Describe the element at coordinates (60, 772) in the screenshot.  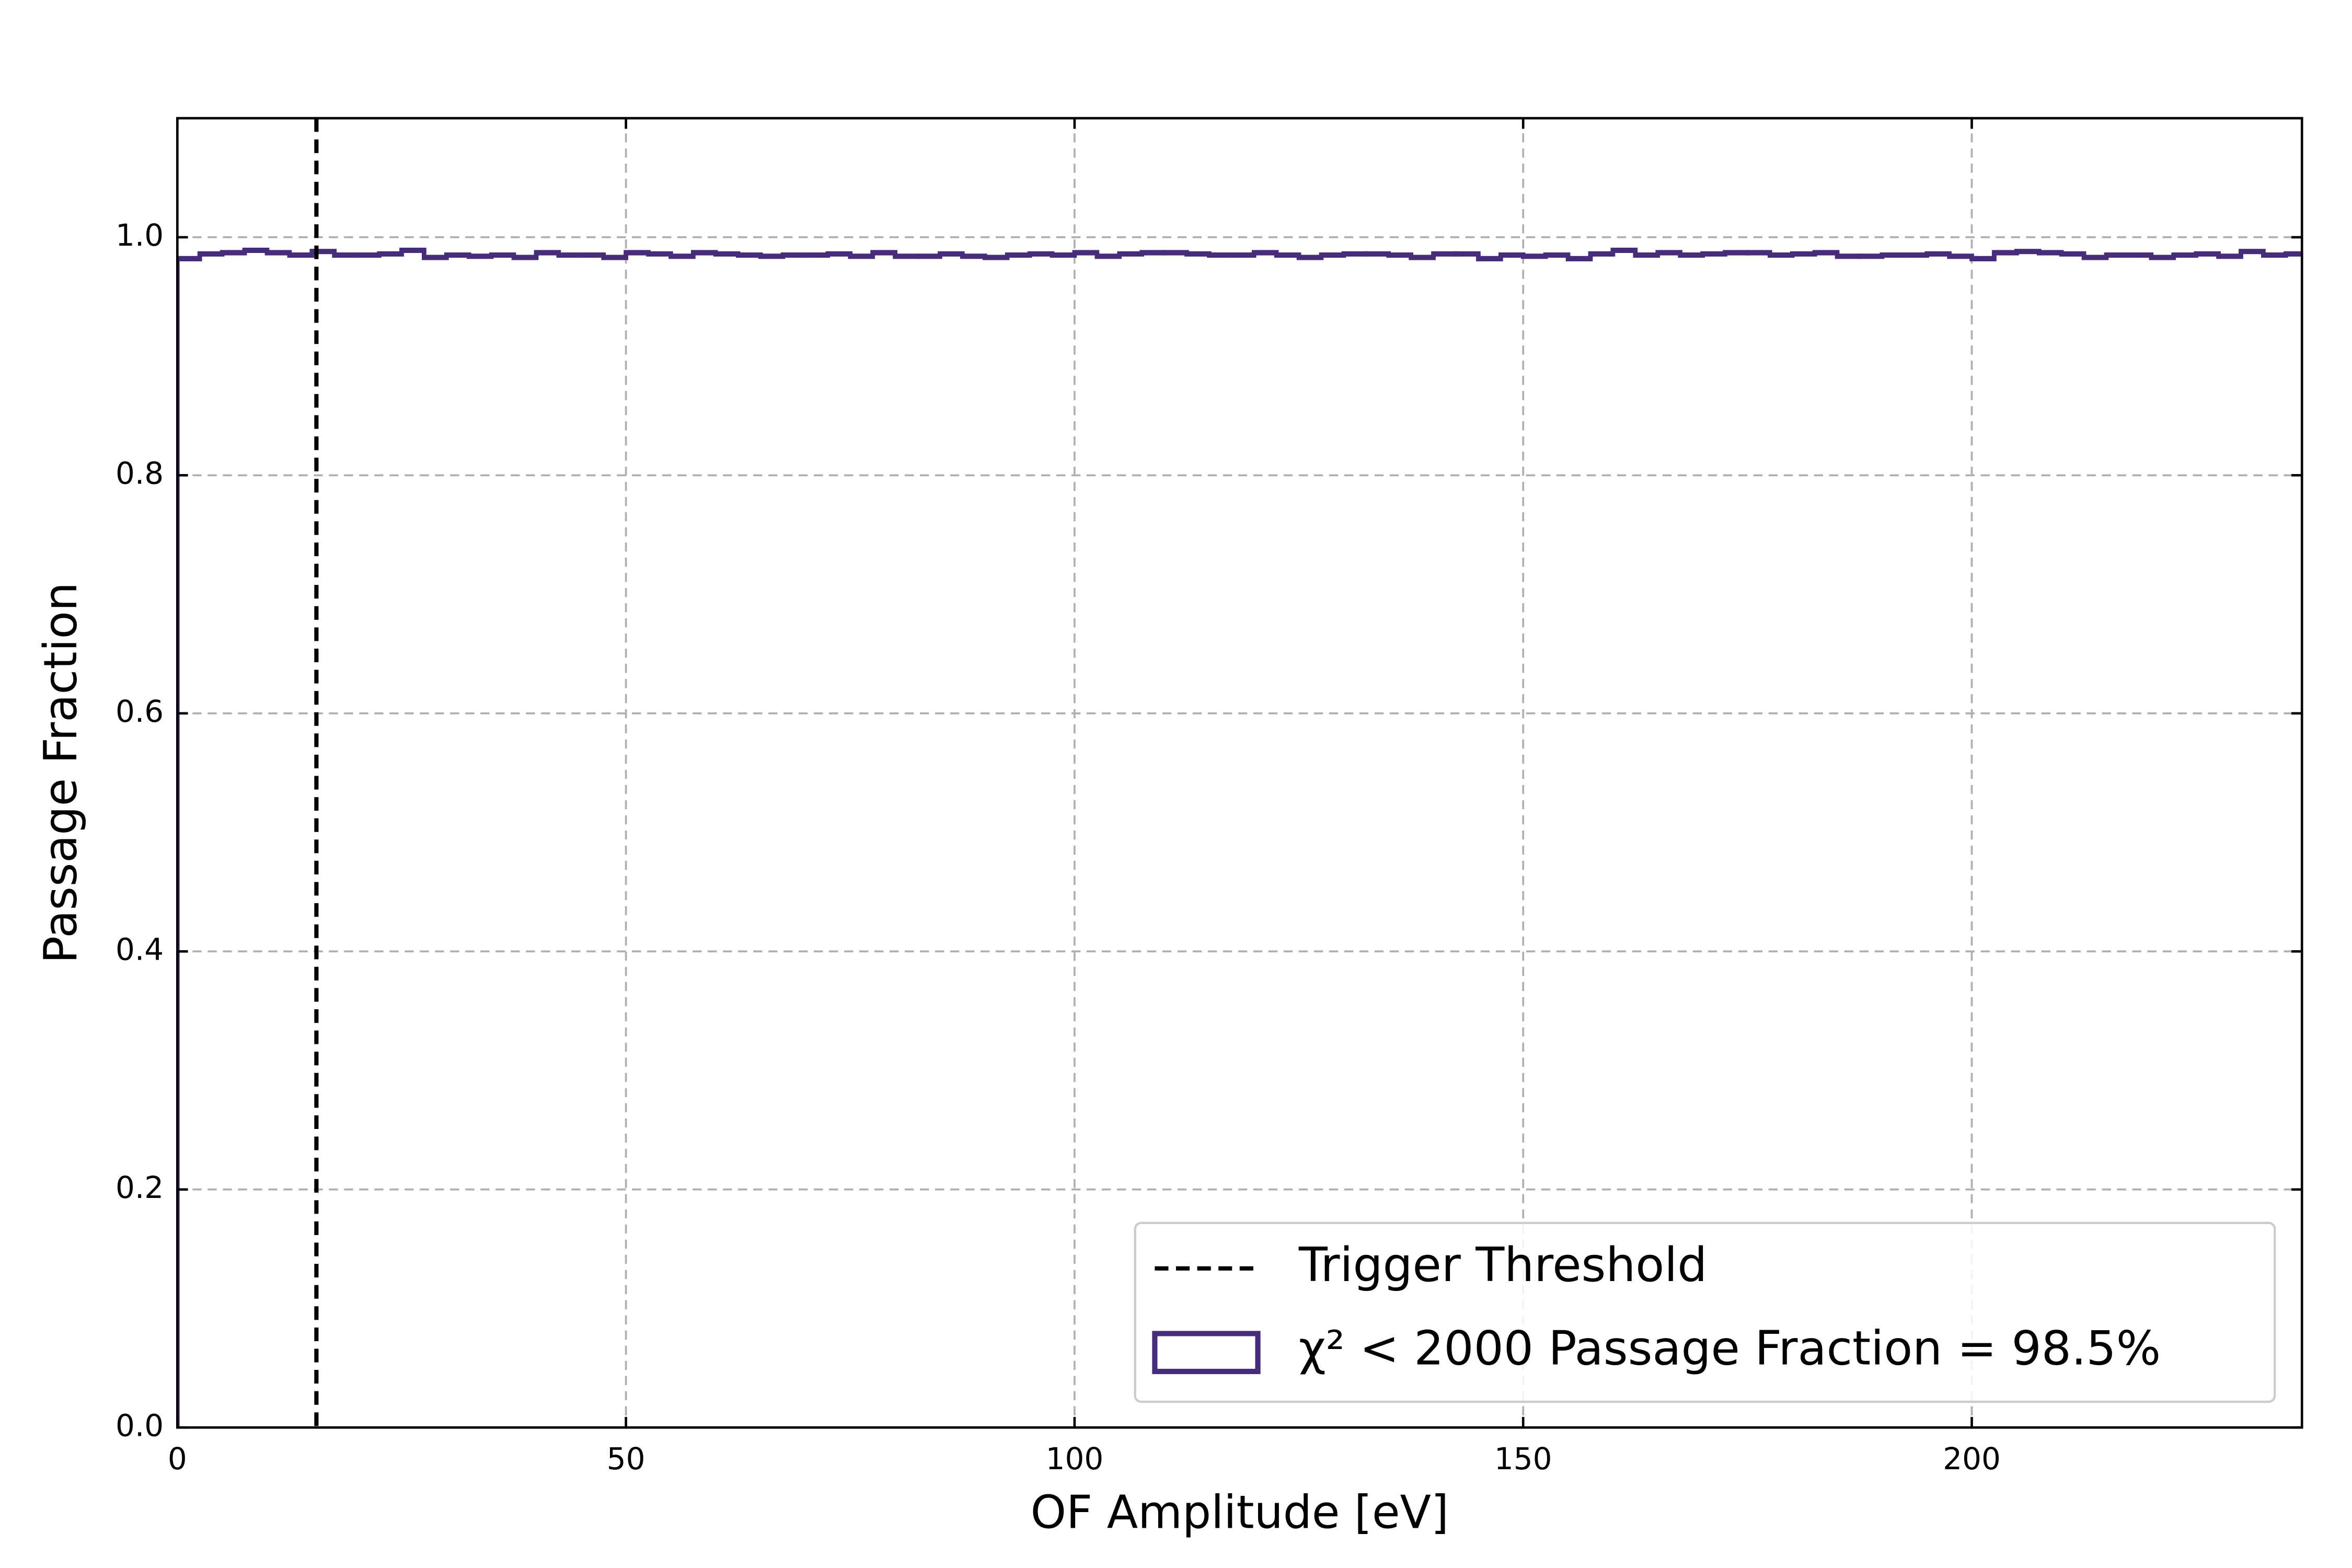
I see `y-axis-label: Passage Fraction` at that location.